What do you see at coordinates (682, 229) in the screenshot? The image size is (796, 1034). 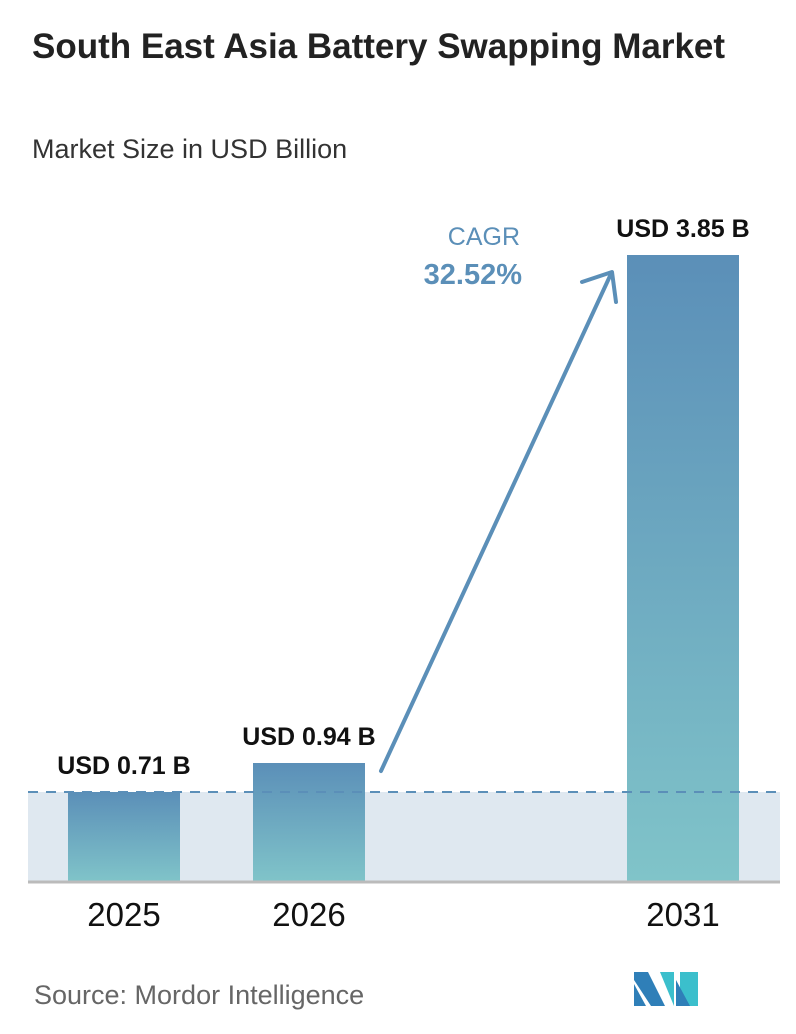 I see `data-label-2031: USD 3.85 B` at bounding box center [682, 229].